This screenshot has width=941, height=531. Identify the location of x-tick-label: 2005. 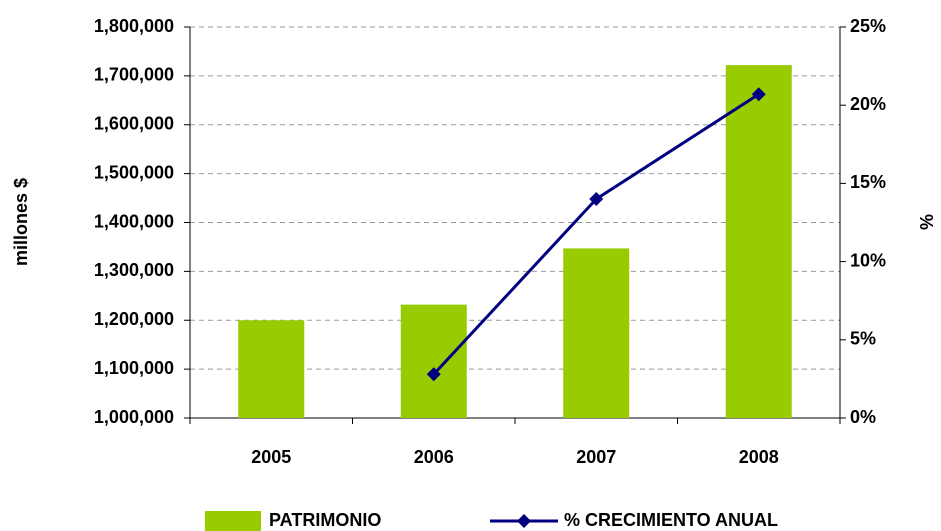
(271, 457).